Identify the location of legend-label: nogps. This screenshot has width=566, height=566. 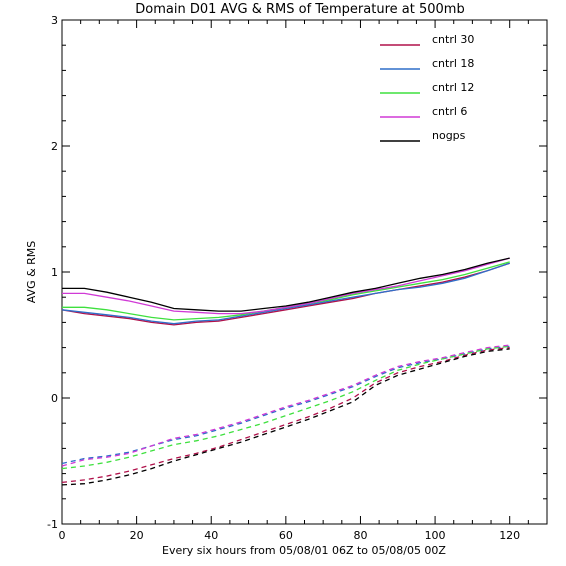
(449, 135).